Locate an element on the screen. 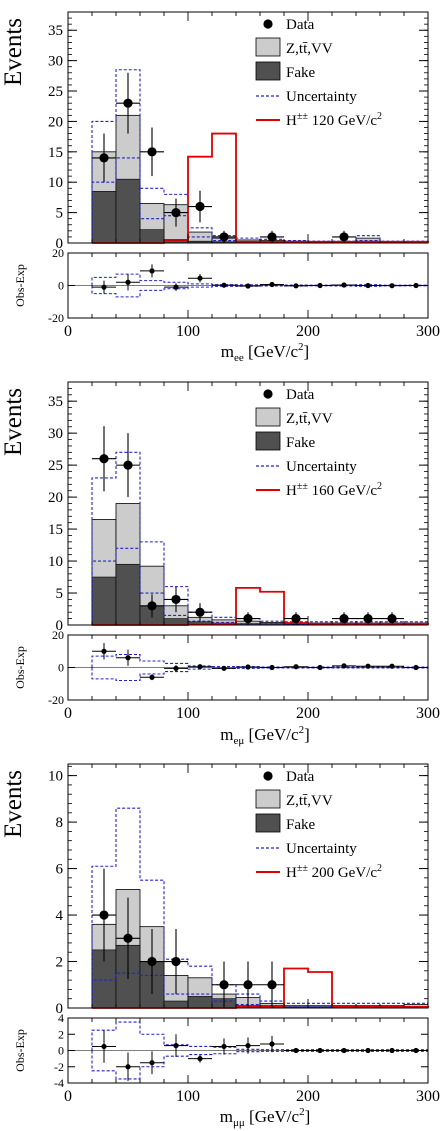 The height and width of the screenshot is (1131, 445). legend-bkg-swatch is located at coordinates (268, 47).